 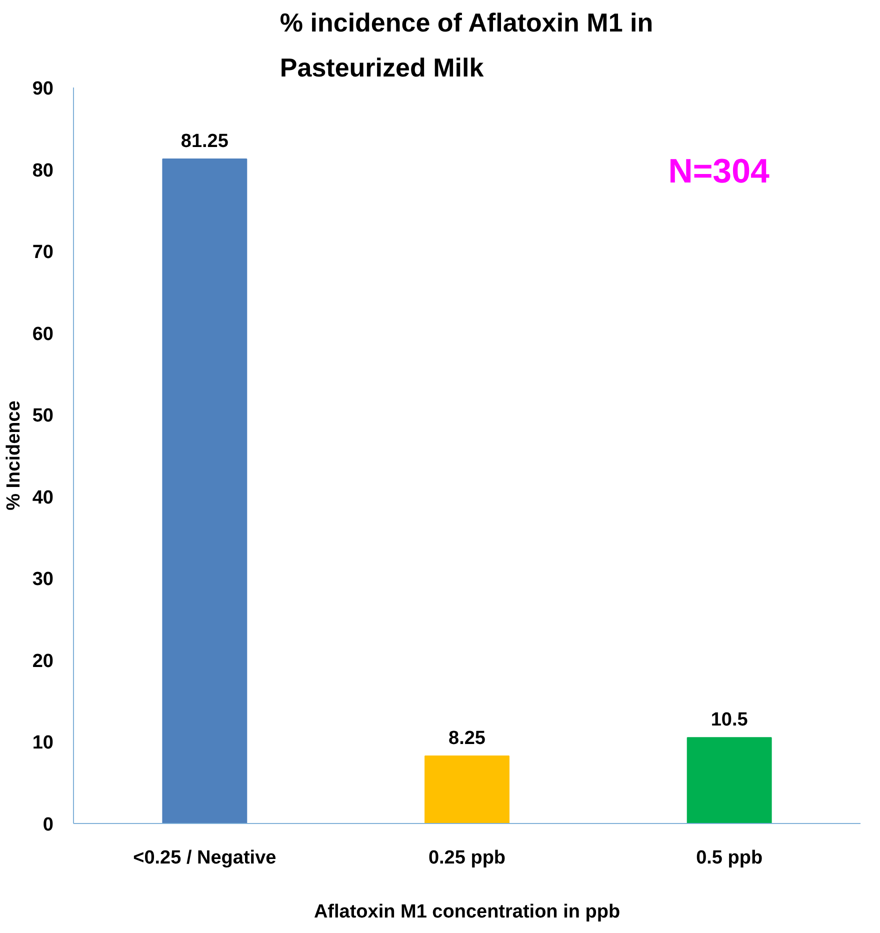 What do you see at coordinates (467, 912) in the screenshot?
I see `x-axis-title: Aflatoxin M1 concentration in ppb` at bounding box center [467, 912].